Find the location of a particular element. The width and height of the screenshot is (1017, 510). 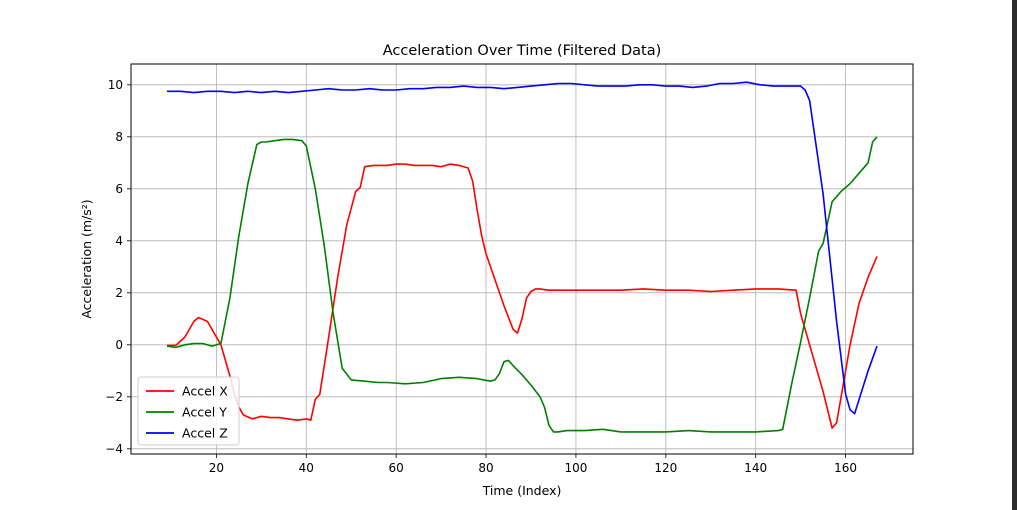

x-tick-label: 140 is located at coordinates (755, 468).